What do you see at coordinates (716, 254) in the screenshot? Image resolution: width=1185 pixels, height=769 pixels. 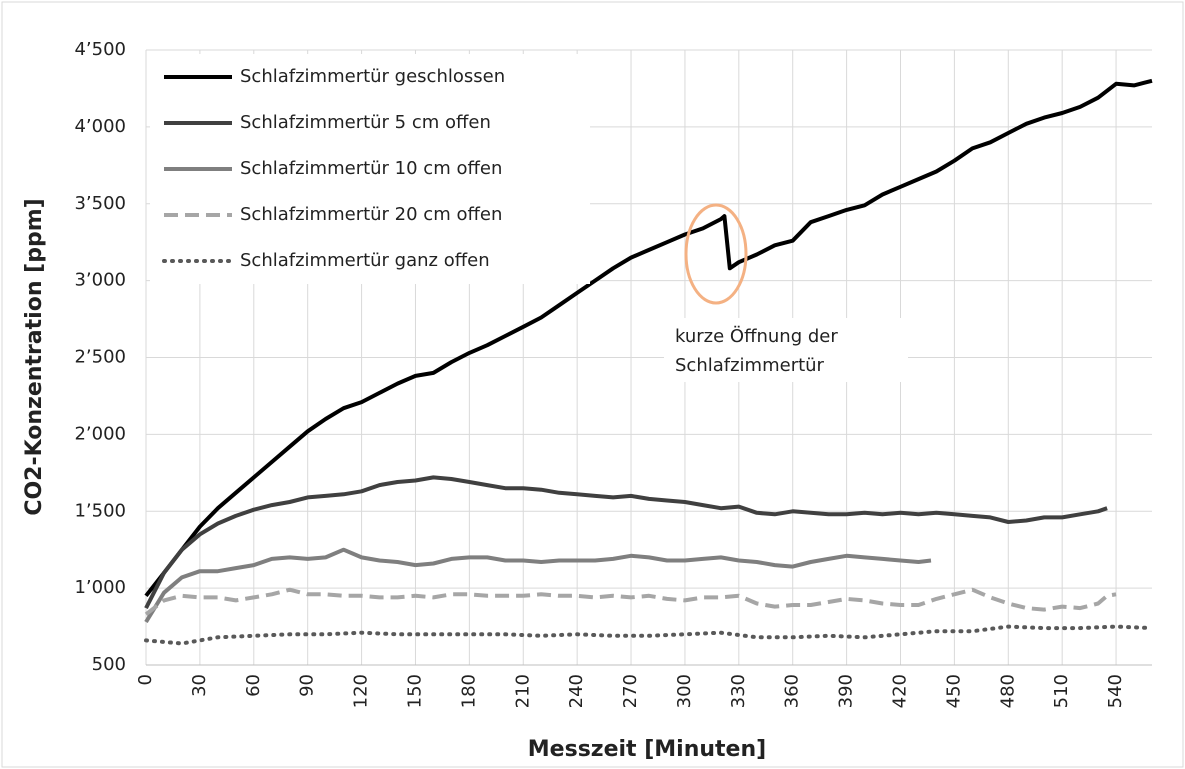 I see `highlight-ellipse` at bounding box center [716, 254].